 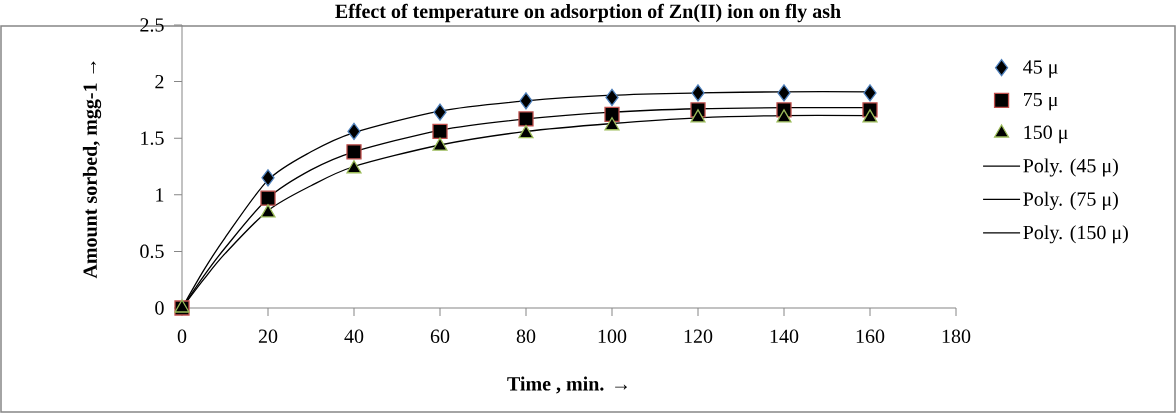 I want to click on legend-label: 45 μ, so click(x=1040, y=69).